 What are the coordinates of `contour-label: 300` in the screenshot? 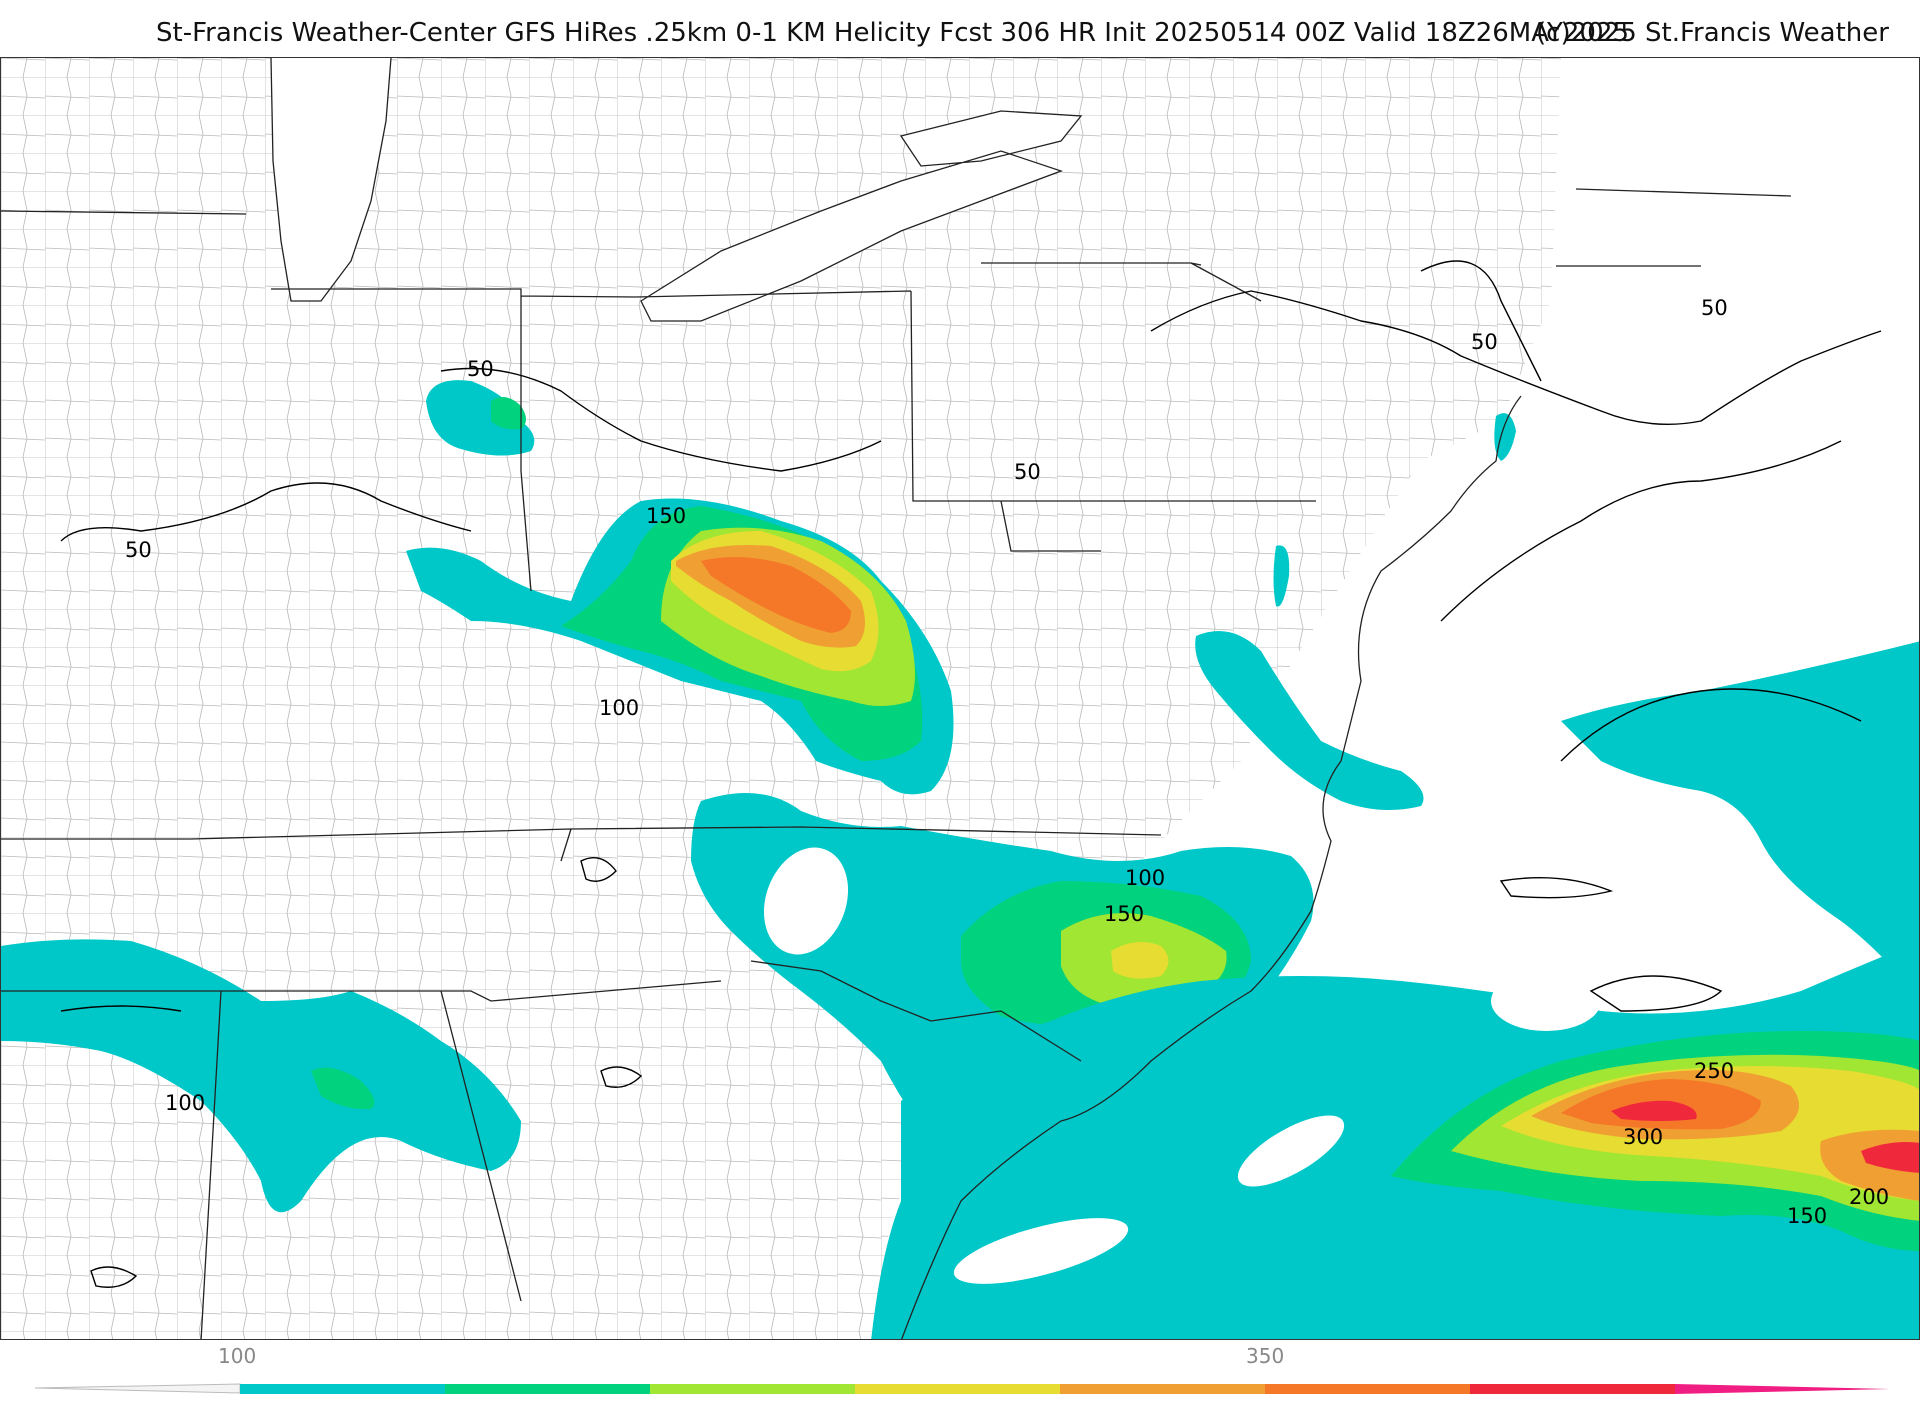 It's located at (1643, 1137).